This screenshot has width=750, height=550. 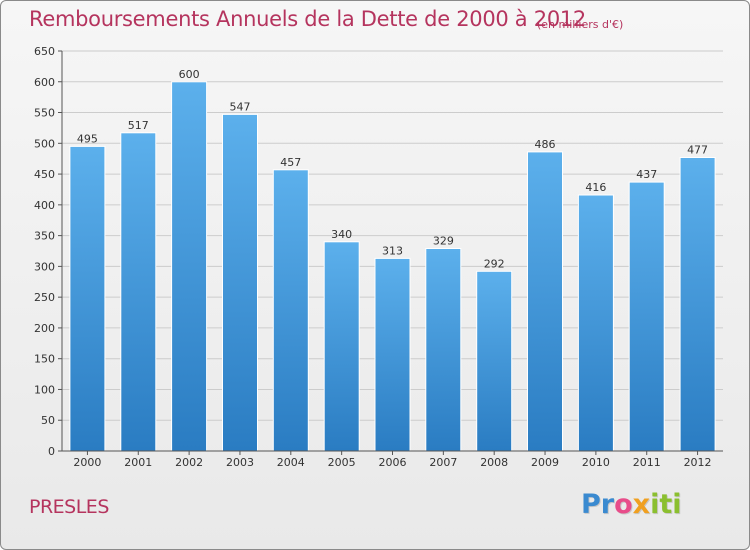 I want to click on y-tick-label: 150, so click(x=44, y=359).